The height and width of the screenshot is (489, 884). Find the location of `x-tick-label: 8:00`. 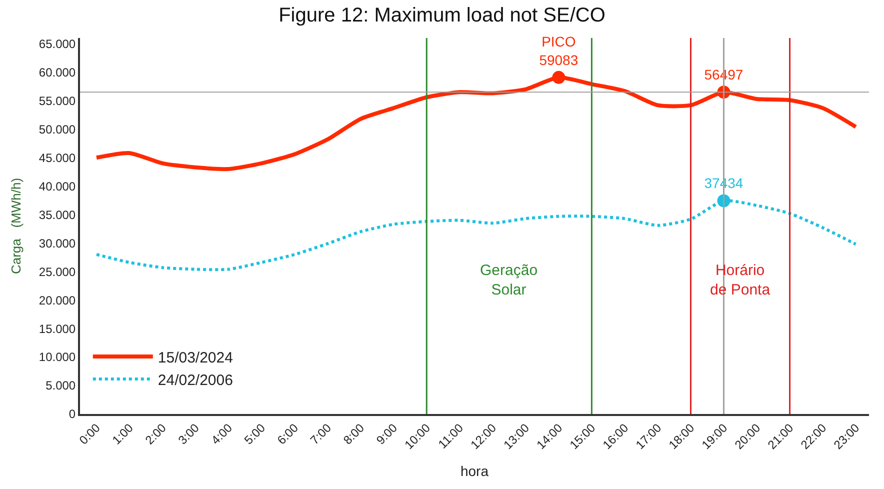

x-tick-label: 8:00 is located at coordinates (354, 434).